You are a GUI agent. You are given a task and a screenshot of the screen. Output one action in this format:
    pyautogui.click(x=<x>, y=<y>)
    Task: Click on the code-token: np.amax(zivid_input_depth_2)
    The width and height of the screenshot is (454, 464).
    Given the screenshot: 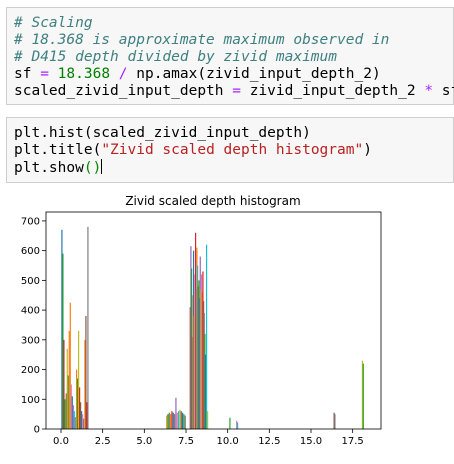 What is the action you would take?
    pyautogui.click(x=254, y=74)
    